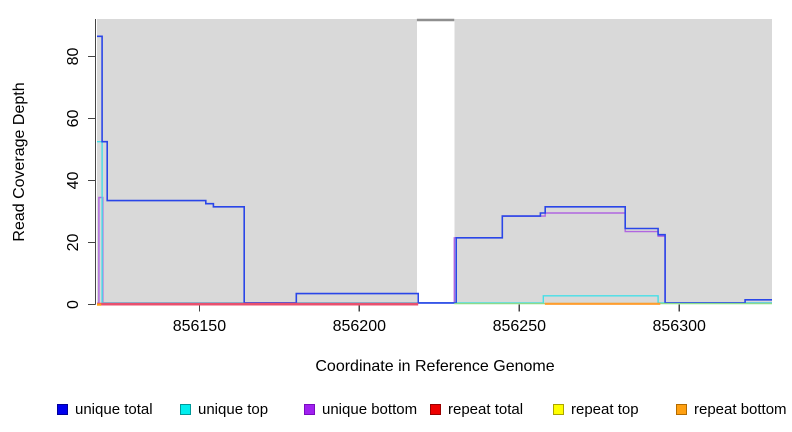 The height and width of the screenshot is (432, 792). What do you see at coordinates (199, 326) in the screenshot?
I see `x-tick-label: 856150` at bounding box center [199, 326].